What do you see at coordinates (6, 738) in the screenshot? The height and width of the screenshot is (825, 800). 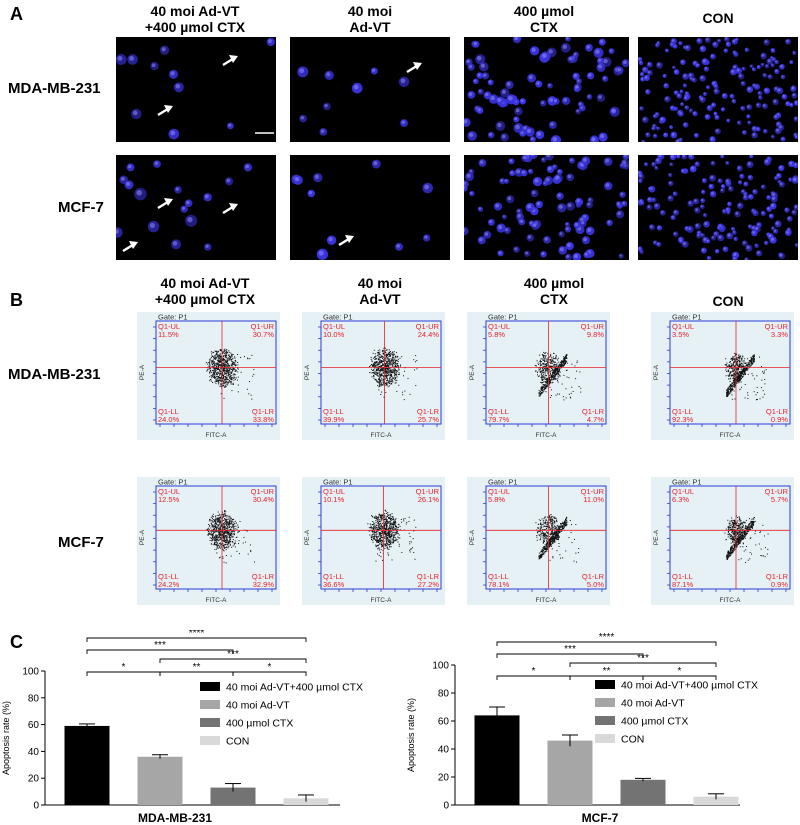 I see `y-axis-title: Apoptosis rate (%)` at bounding box center [6, 738].